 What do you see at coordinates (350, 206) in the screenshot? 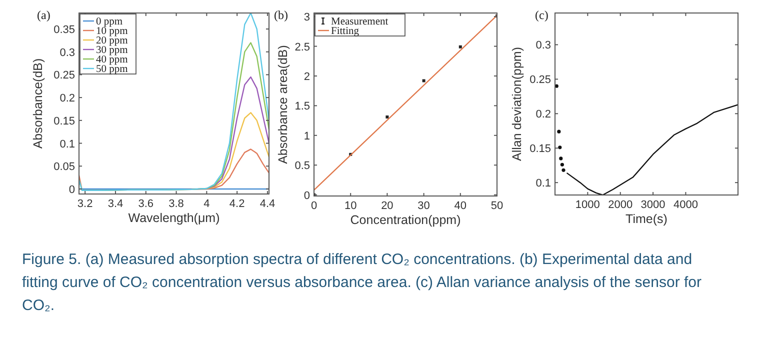
I see `x-tick-label: 10` at bounding box center [350, 206].